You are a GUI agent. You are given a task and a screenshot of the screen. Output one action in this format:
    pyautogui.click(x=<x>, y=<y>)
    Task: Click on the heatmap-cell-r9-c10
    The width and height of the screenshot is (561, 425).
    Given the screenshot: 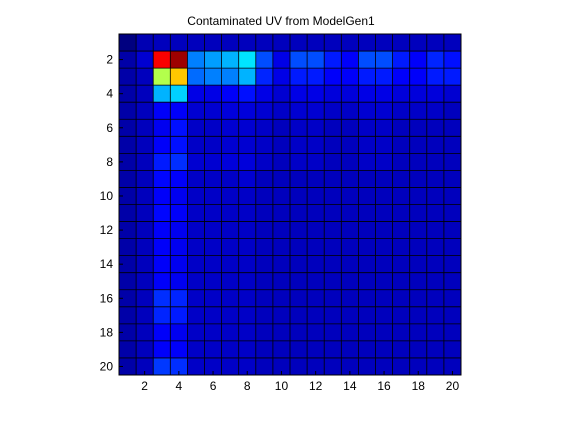 What is the action you would take?
    pyautogui.click(x=281, y=179)
    